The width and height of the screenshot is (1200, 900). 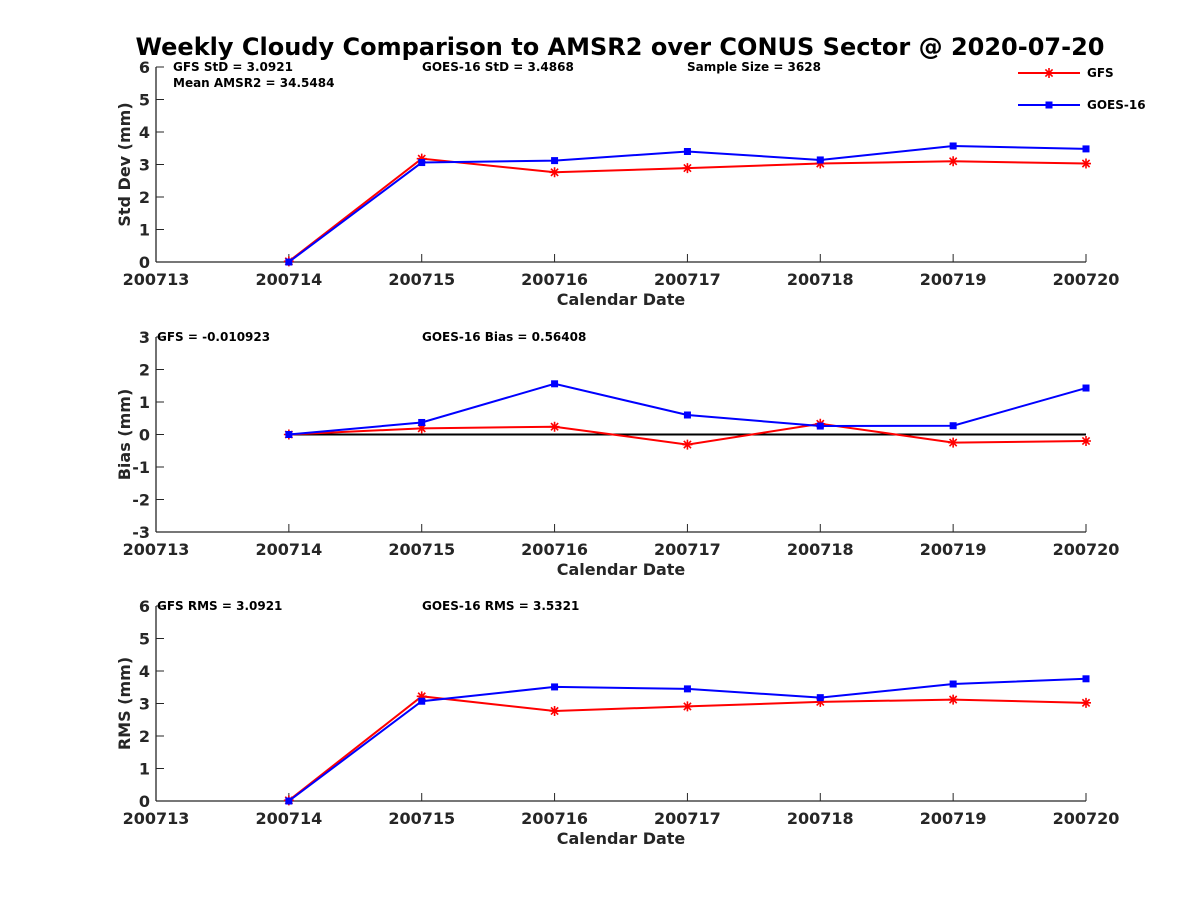 What do you see at coordinates (1082, 105) in the screenshot?
I see `legend-entry-goes-16: GOES-16` at bounding box center [1082, 105].